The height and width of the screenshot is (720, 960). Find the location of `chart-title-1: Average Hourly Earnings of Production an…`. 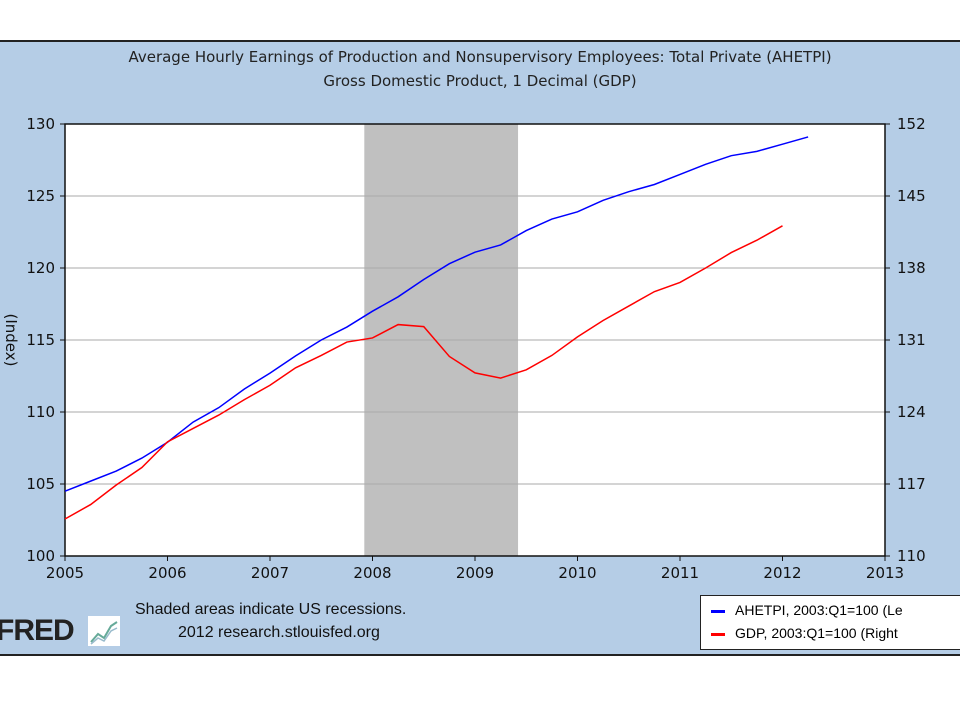

chart-title-1: Average Hourly Earnings of Production an… is located at coordinates (480, 57).